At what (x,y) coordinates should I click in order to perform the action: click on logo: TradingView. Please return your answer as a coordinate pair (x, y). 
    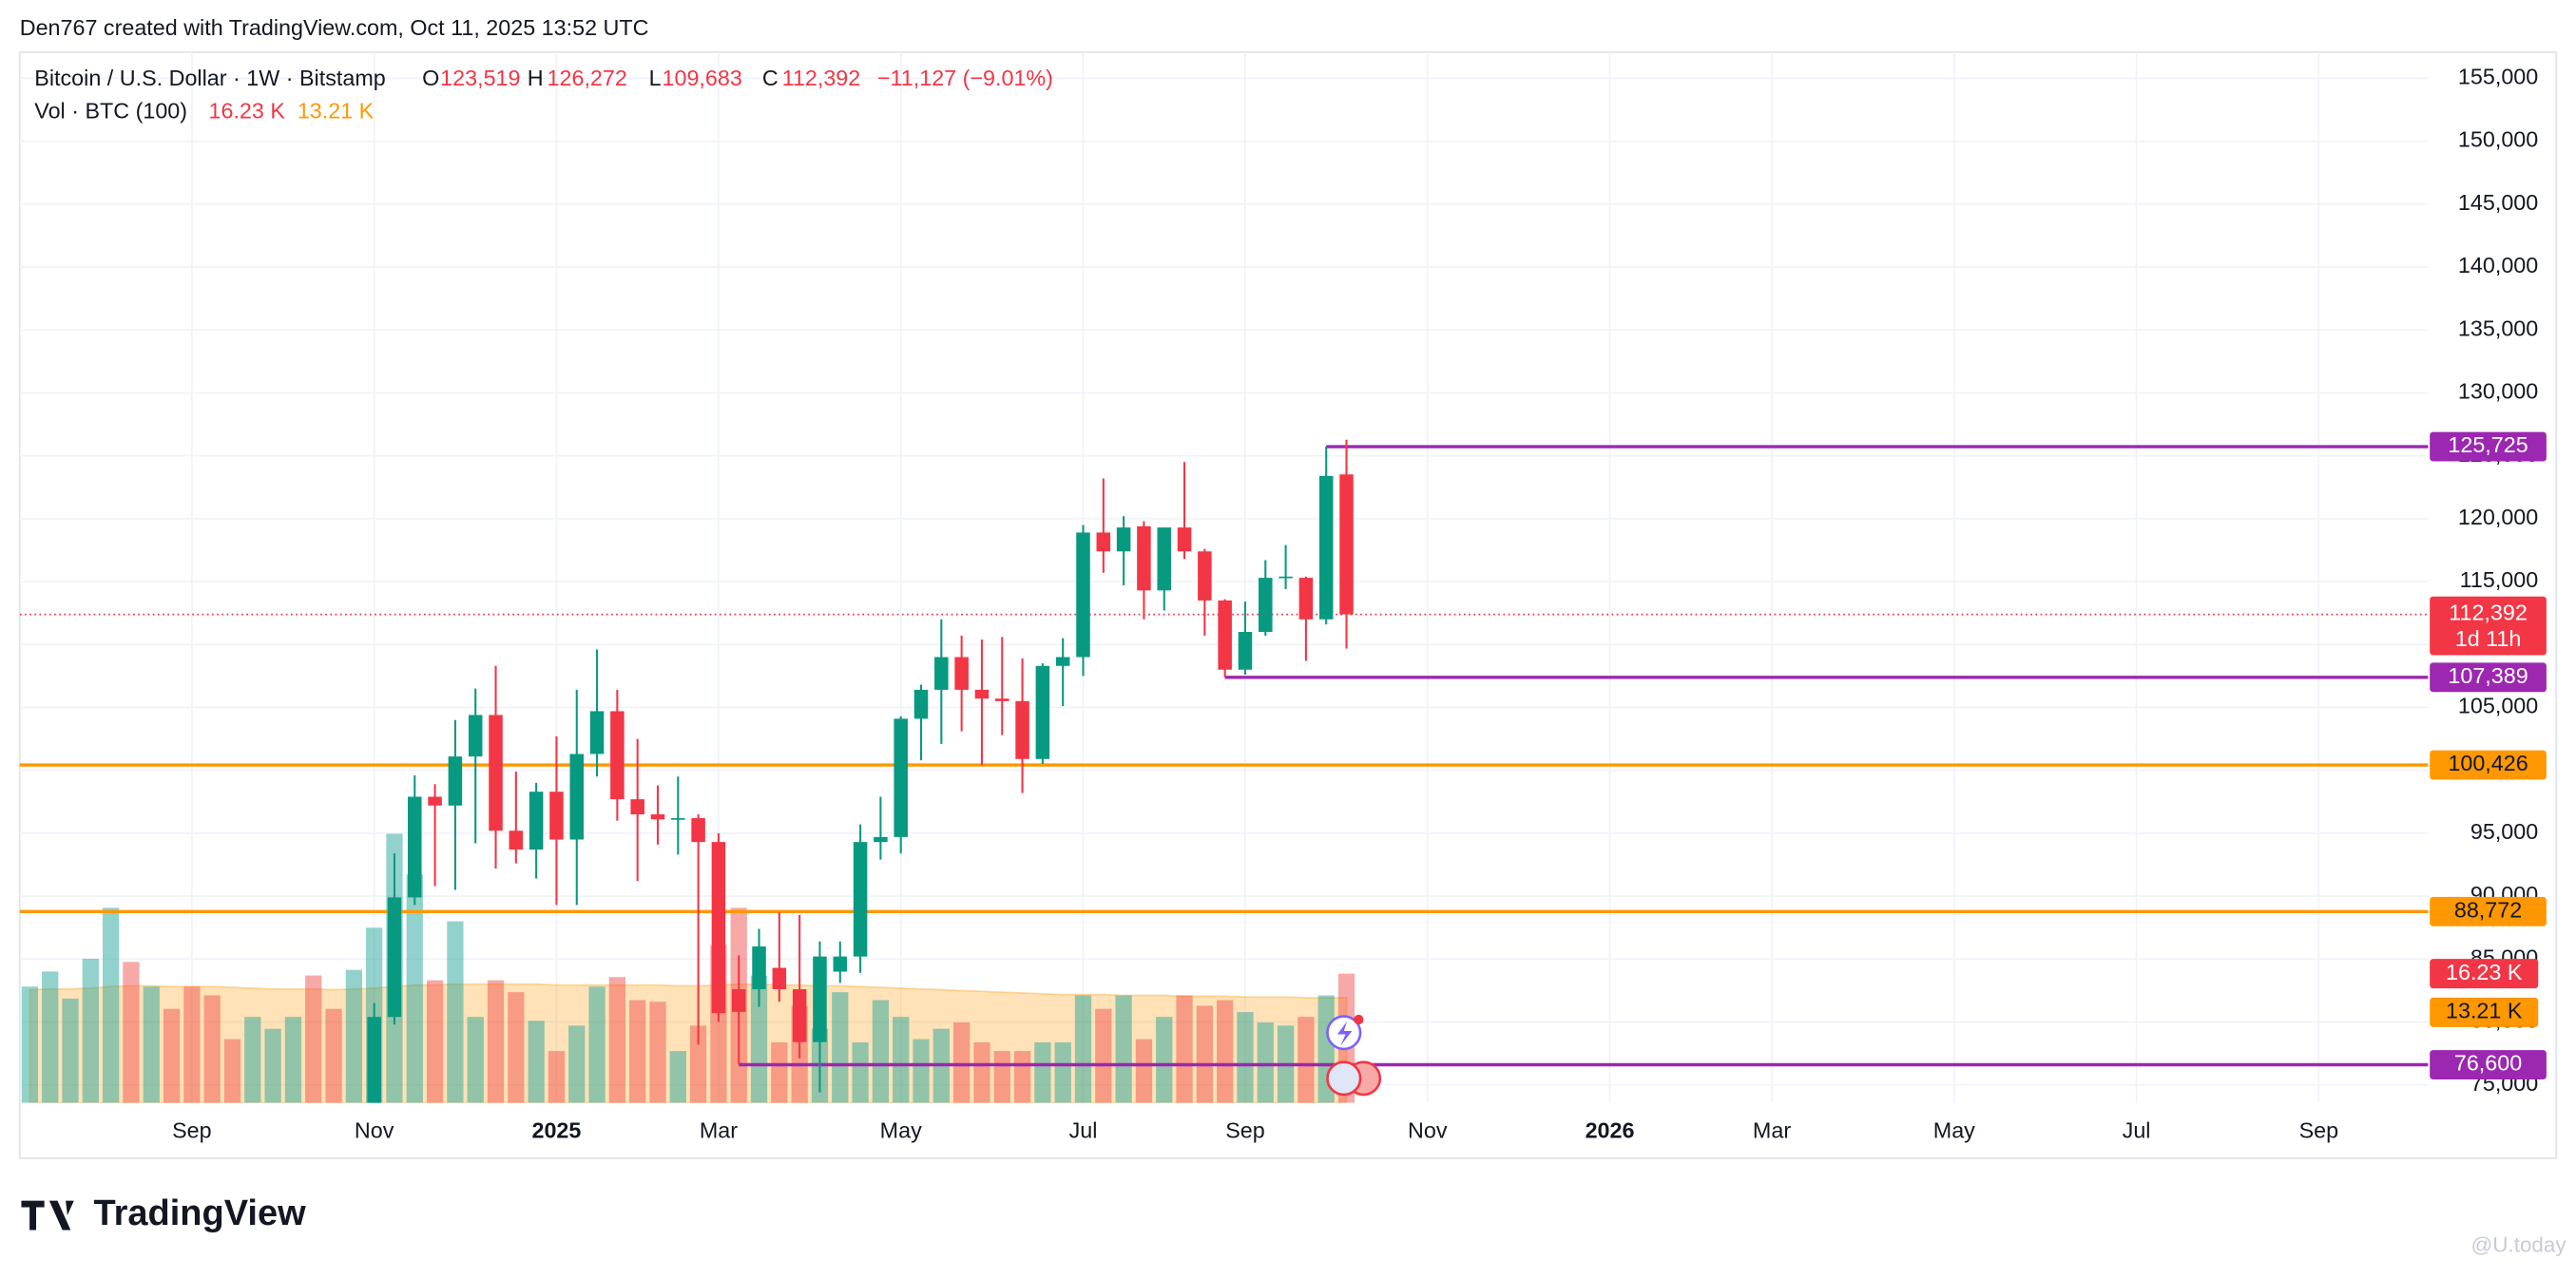
    Looking at the image, I should click on (163, 1213).